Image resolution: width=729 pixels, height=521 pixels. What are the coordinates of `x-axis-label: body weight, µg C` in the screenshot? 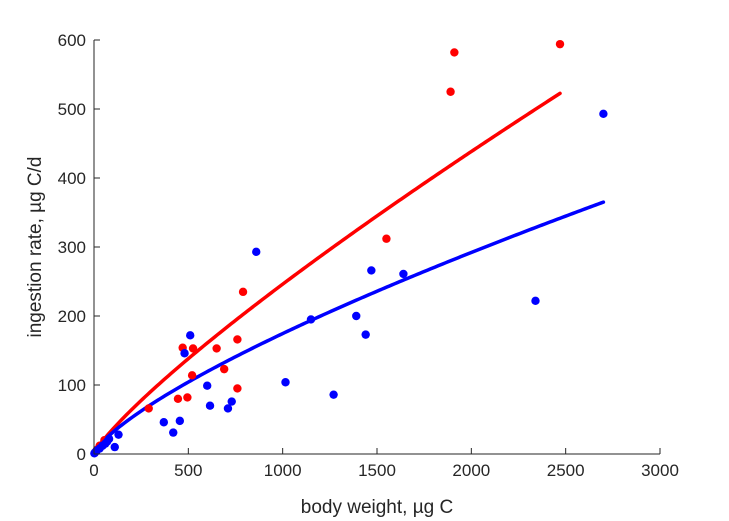 It's located at (377, 507).